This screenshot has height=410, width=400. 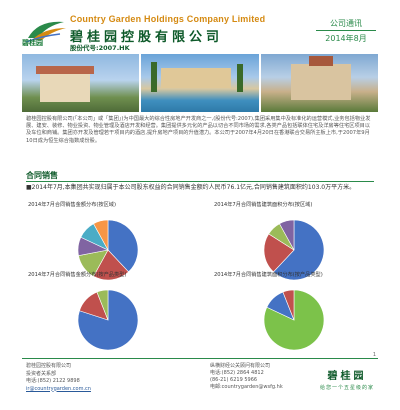 I want to click on contact-dept: 投资者关系部, so click(x=41, y=373).